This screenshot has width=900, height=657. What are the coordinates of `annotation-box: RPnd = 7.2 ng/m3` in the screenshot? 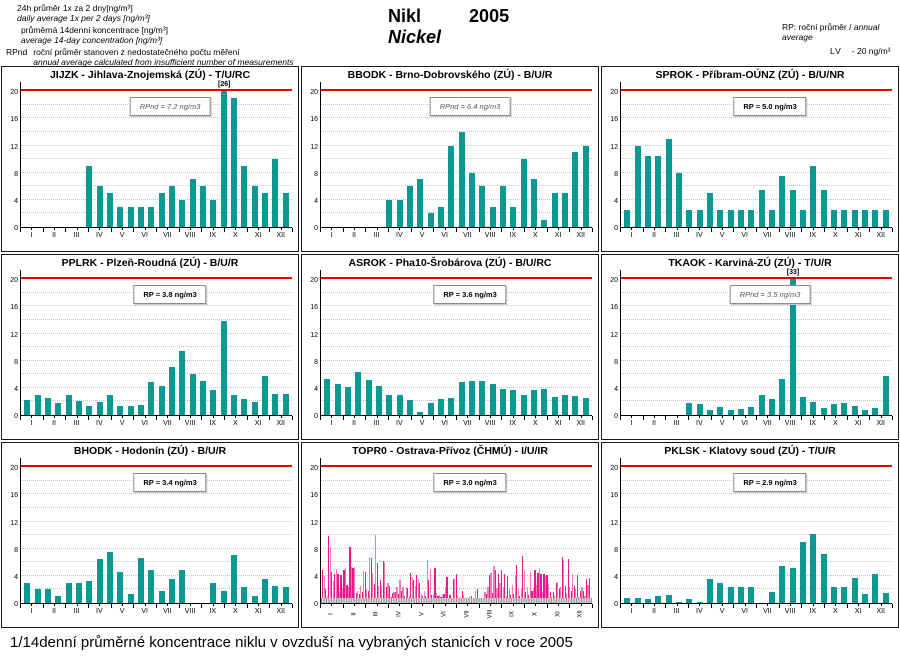 It's located at (170, 106).